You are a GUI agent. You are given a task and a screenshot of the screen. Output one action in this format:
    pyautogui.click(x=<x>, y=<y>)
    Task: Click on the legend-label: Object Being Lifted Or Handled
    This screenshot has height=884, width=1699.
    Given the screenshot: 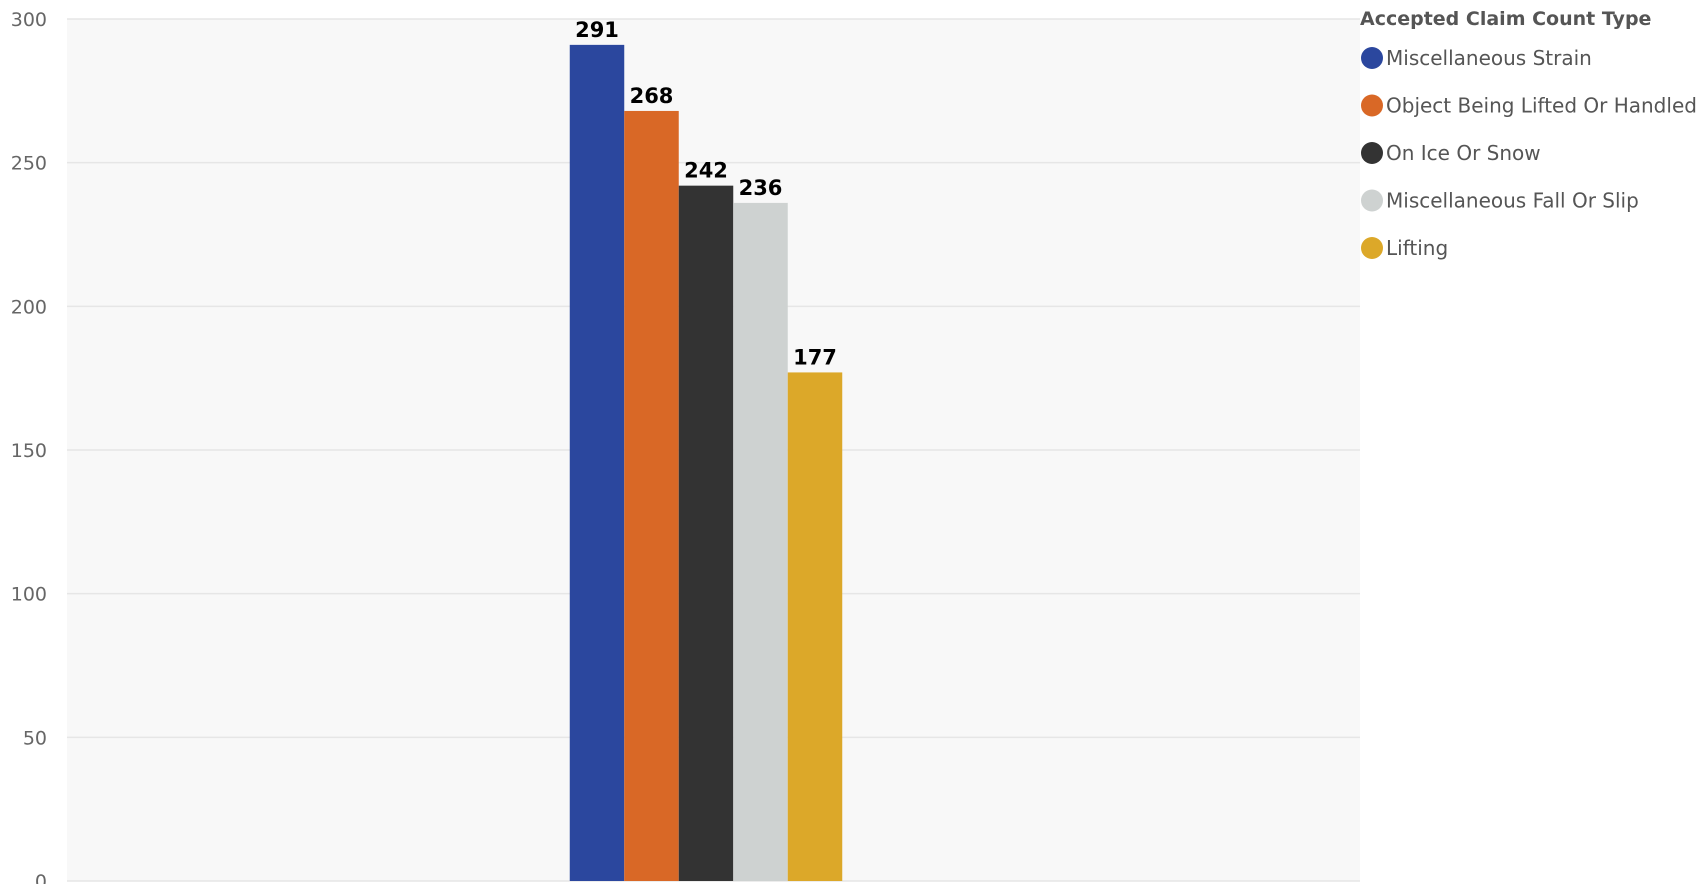 What is the action you would take?
    pyautogui.click(x=1541, y=106)
    